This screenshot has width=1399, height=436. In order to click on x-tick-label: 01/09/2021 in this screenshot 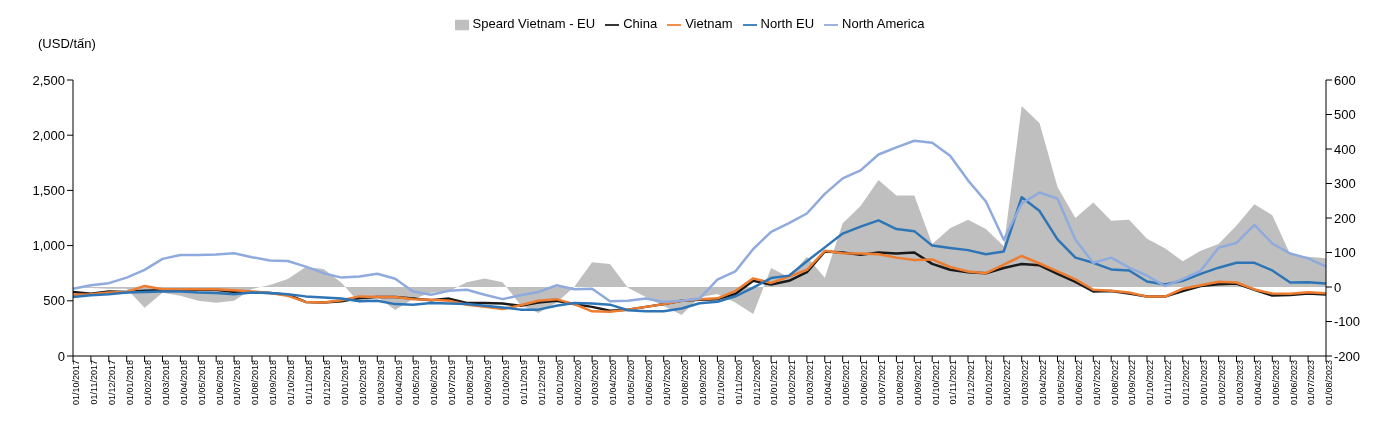, I will do `click(917, 383)`.